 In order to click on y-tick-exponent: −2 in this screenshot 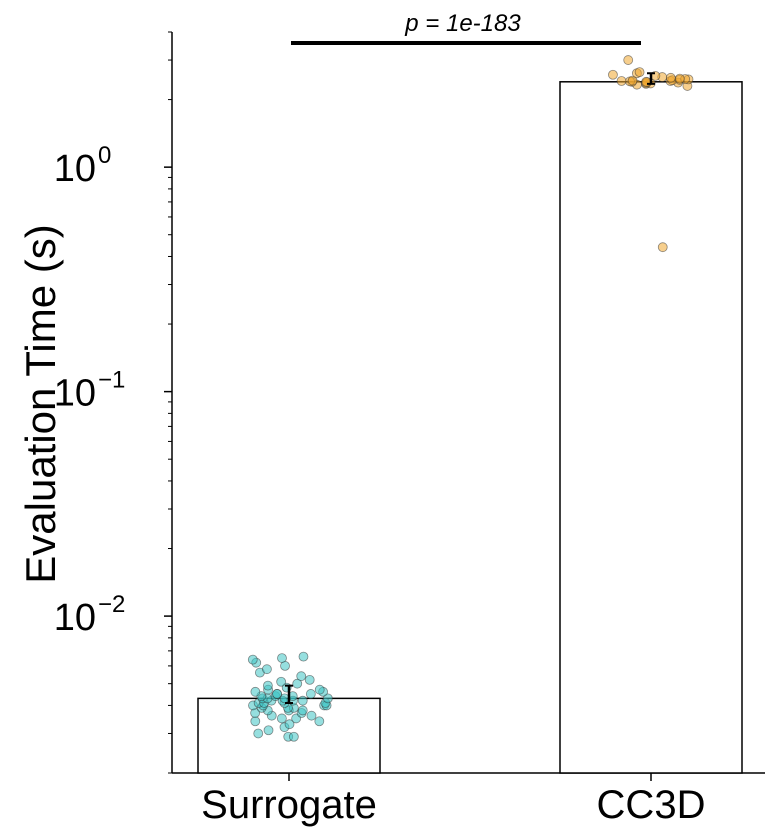, I will do `click(111, 604)`.